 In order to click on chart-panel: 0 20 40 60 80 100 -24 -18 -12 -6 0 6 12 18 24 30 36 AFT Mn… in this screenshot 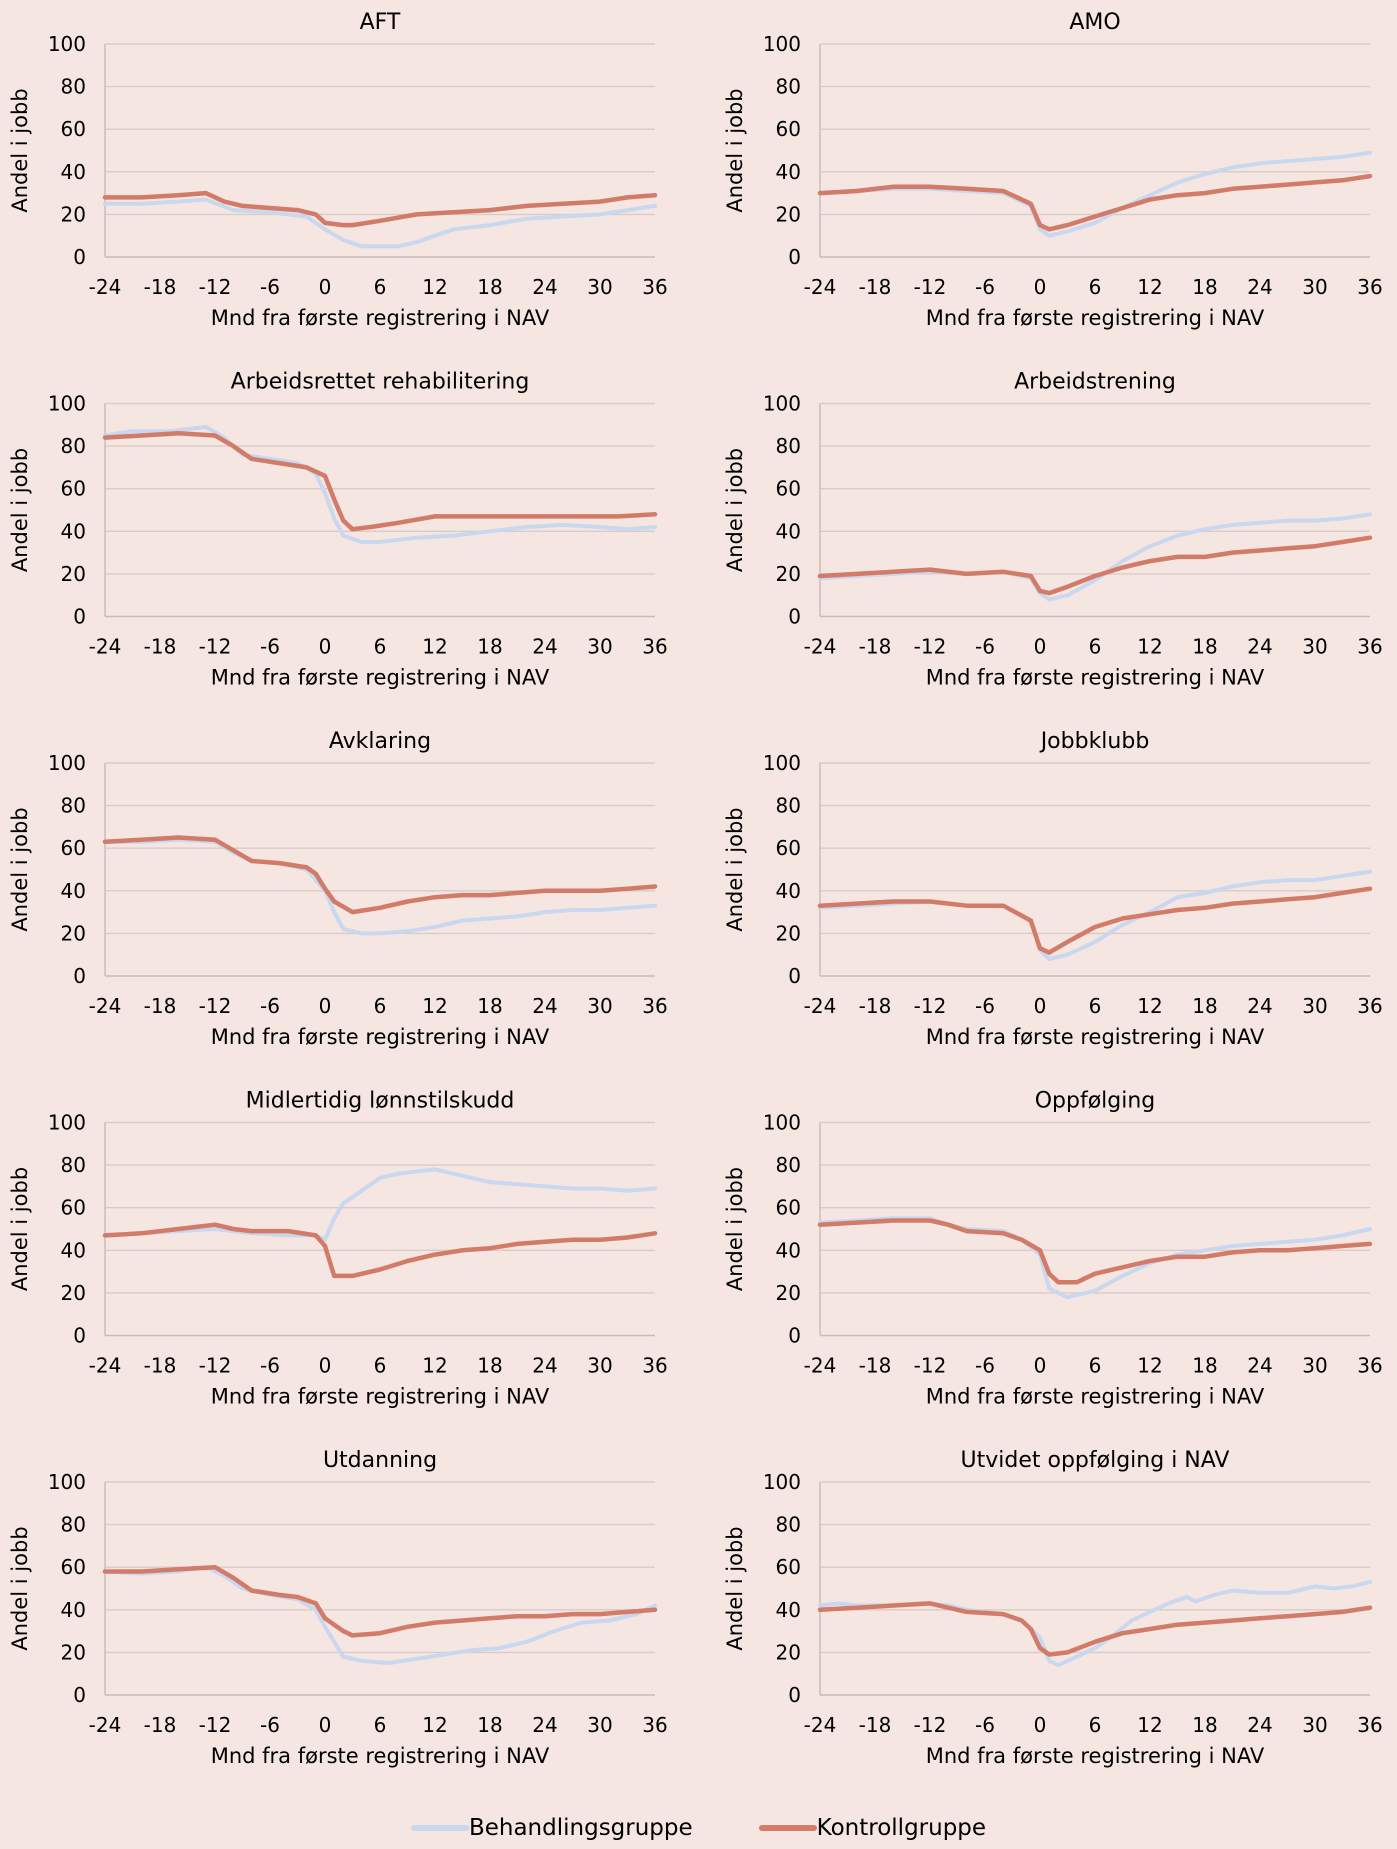, I will do `click(338, 170)`.